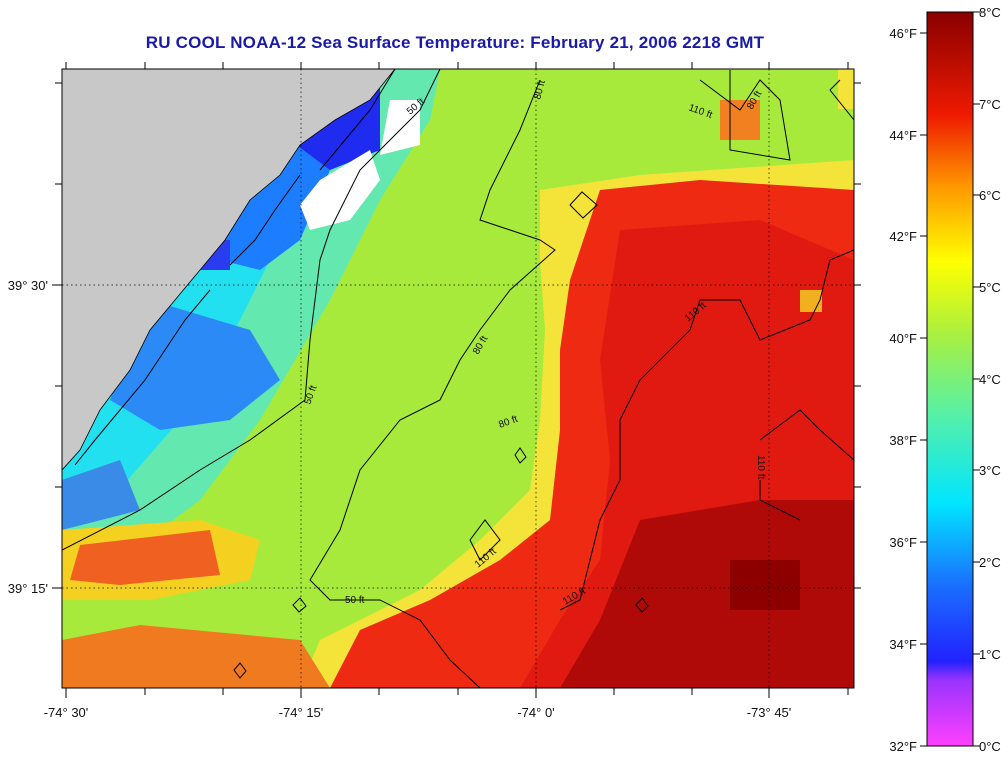  Describe the element at coordinates (355, 600) in the screenshot. I see `contour-label-50ft-c: 50 ft` at that location.